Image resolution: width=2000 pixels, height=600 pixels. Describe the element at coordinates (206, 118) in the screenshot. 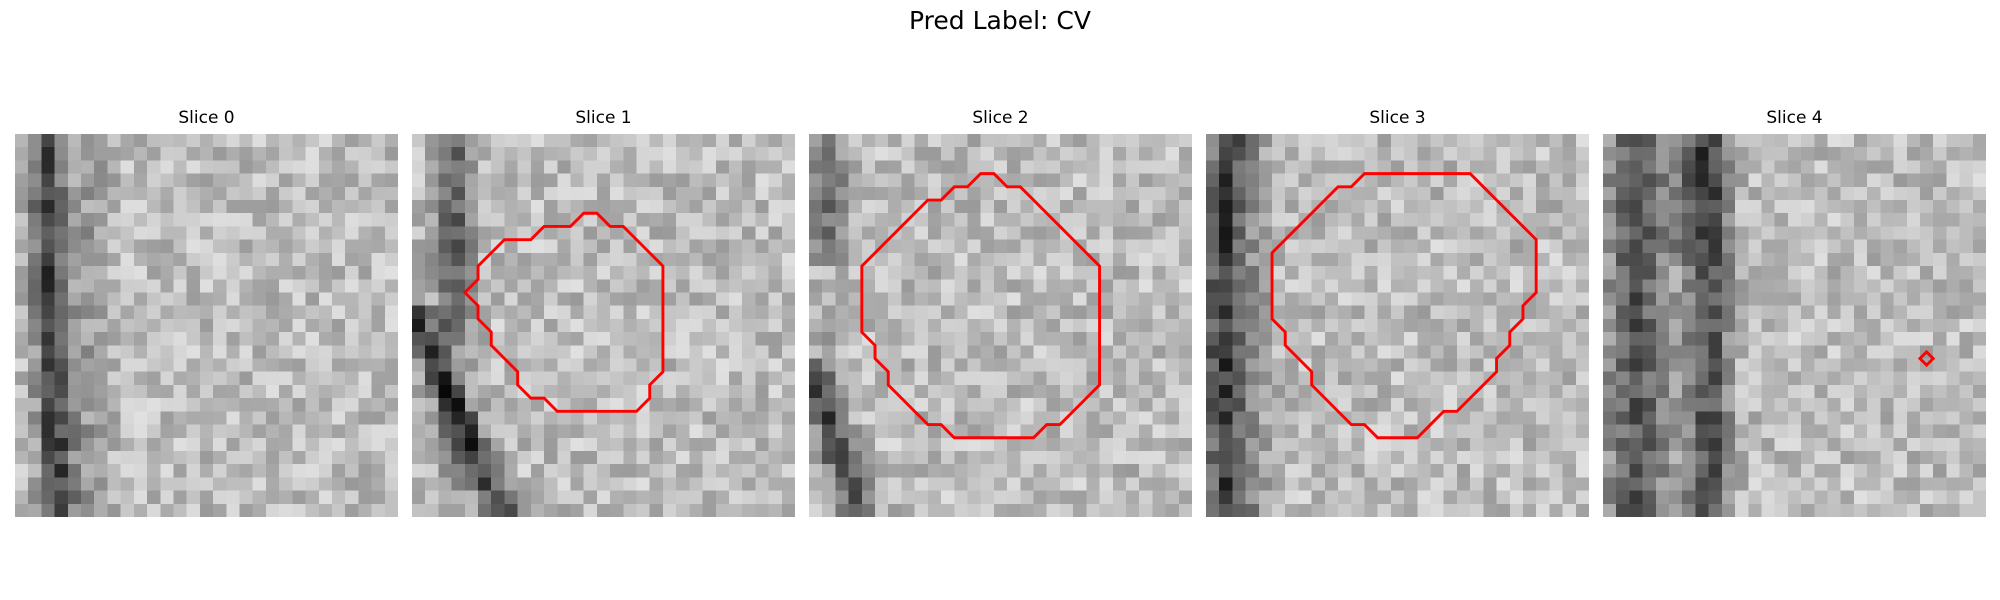

I see `slice-title-0: Slice 0` at that location.